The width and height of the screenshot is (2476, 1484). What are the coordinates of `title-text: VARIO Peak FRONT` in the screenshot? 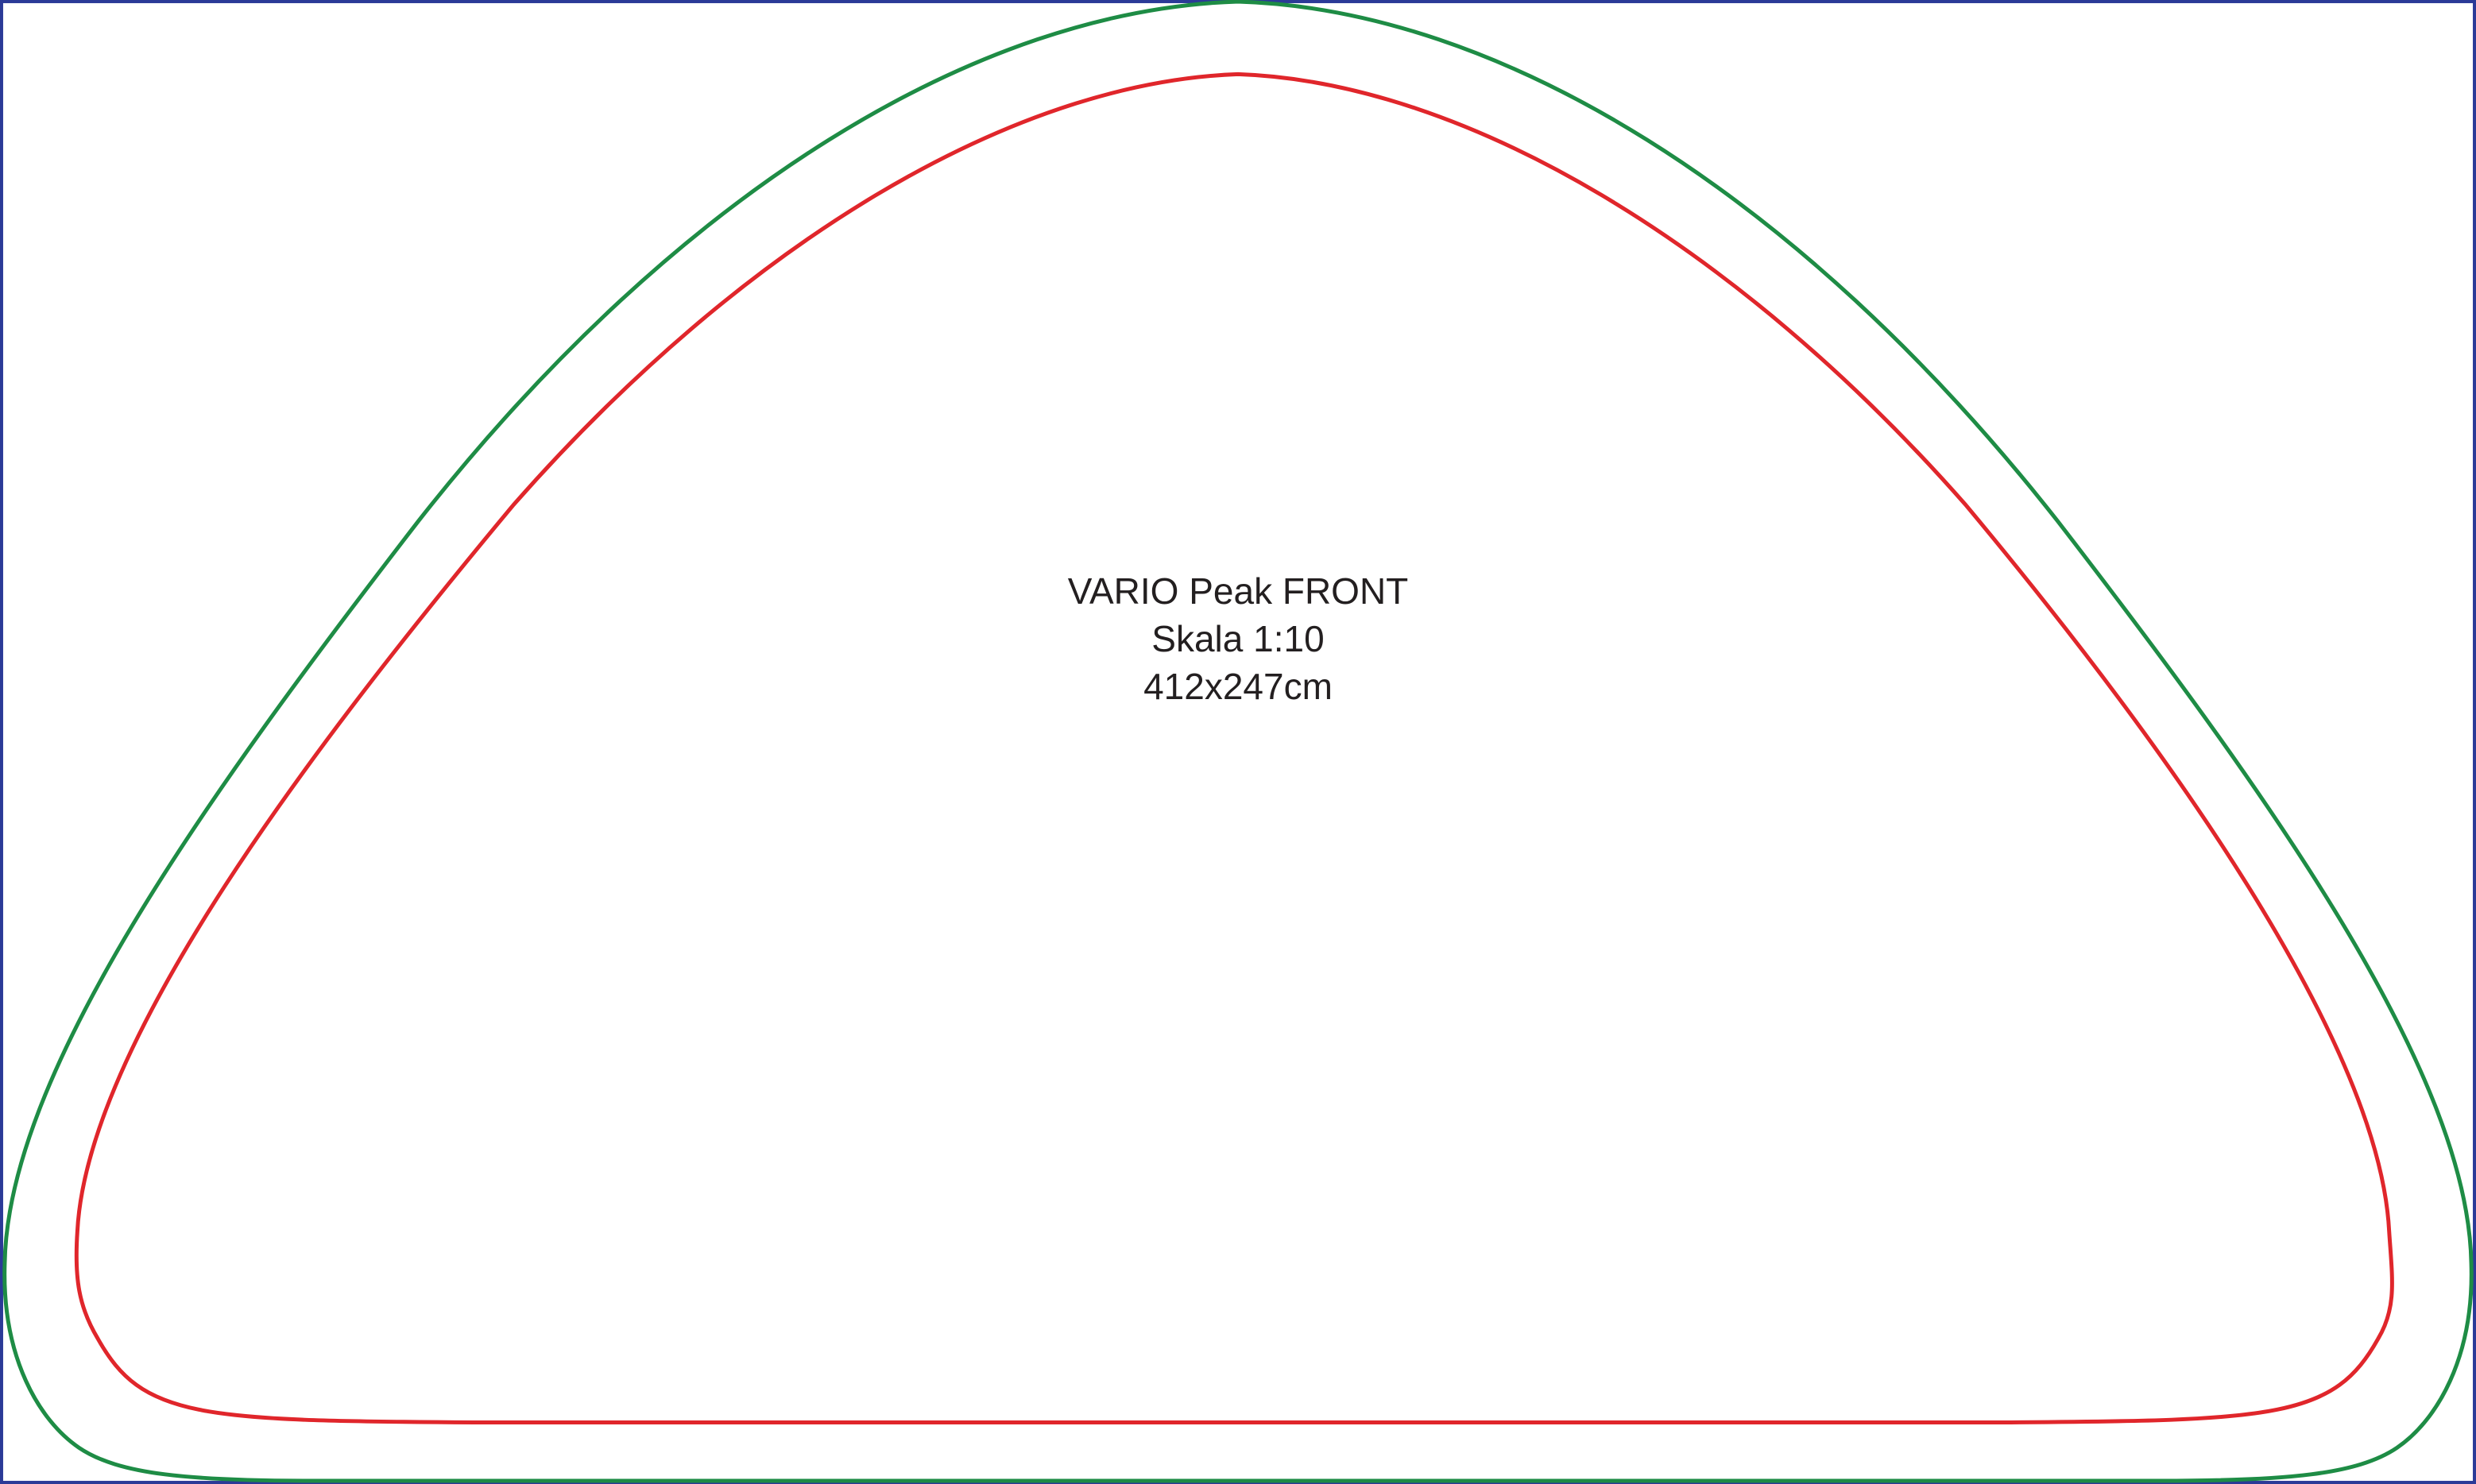 It's located at (1238, 591).